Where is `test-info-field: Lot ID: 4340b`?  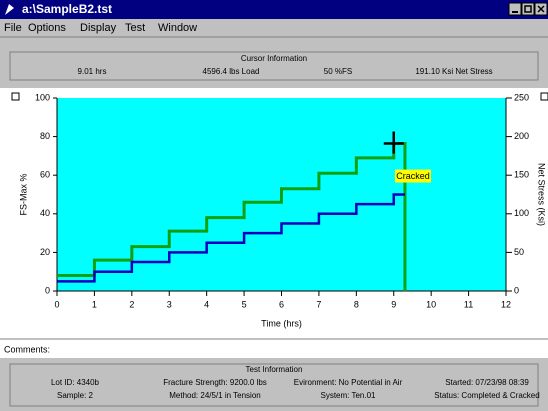 test-info-field: Lot ID: 4340b is located at coordinates (75, 382).